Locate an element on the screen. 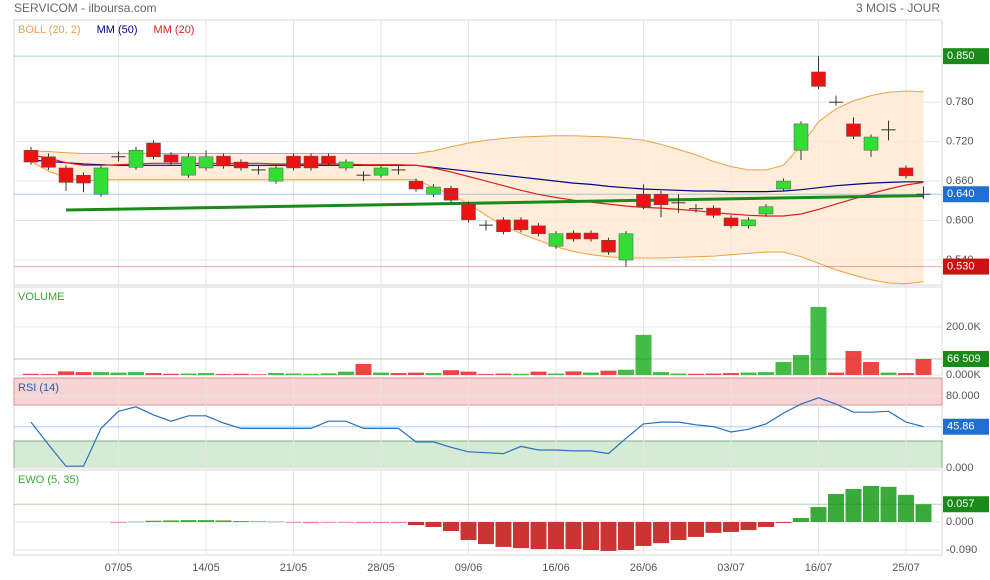  value-box-label: 0.640 is located at coordinates (961, 194).